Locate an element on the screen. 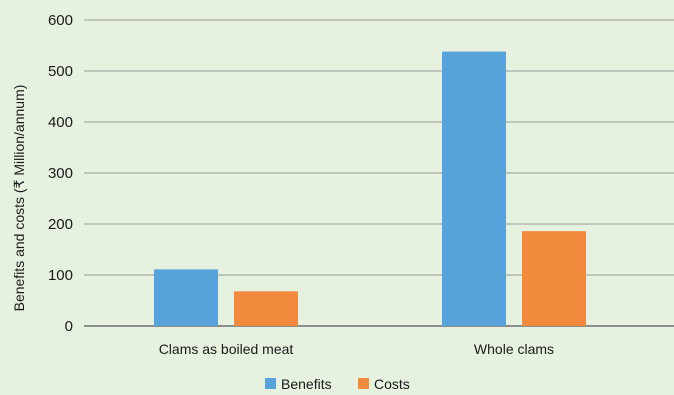 The image size is (674, 395). legend-swatch-costs is located at coordinates (363, 383).